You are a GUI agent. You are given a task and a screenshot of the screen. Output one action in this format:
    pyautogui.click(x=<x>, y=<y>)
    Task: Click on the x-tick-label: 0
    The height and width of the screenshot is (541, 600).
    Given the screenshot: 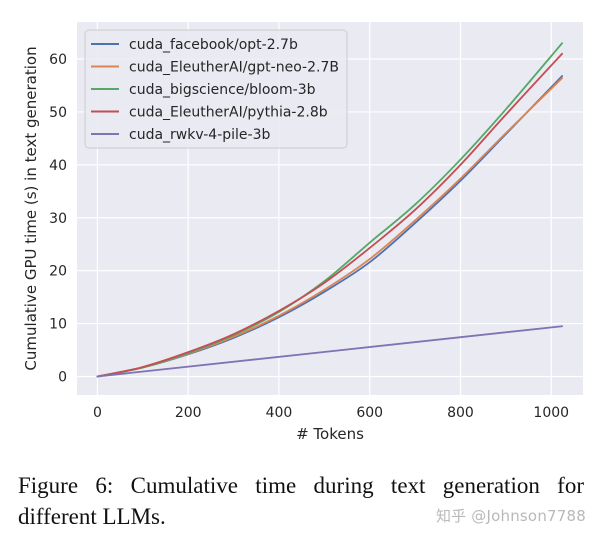 What is the action you would take?
    pyautogui.click(x=97, y=413)
    